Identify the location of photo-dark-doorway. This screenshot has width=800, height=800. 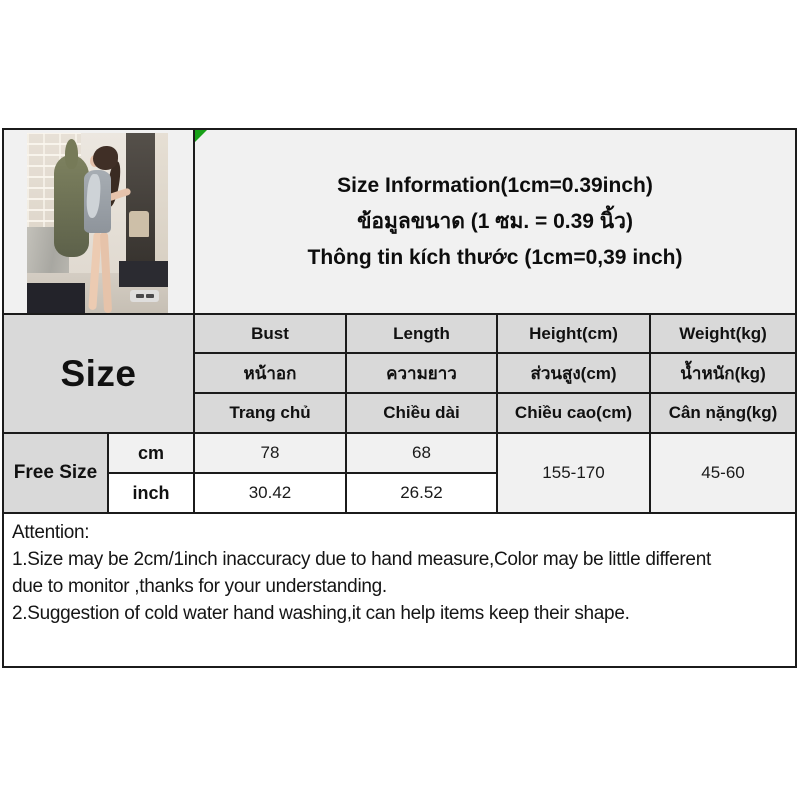
(141, 208).